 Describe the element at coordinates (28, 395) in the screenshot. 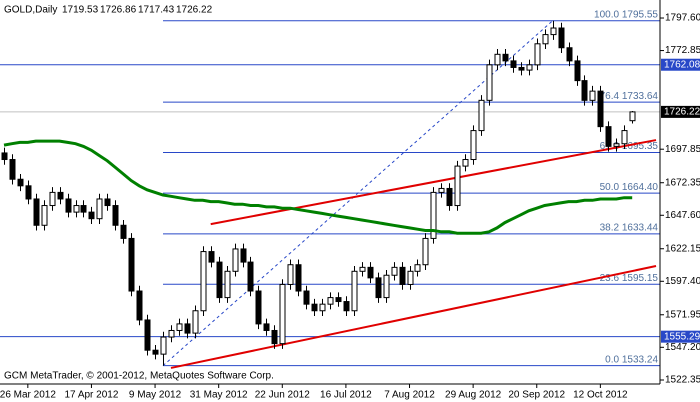

I see `x-tick-label: 26 Mar 2012` at that location.